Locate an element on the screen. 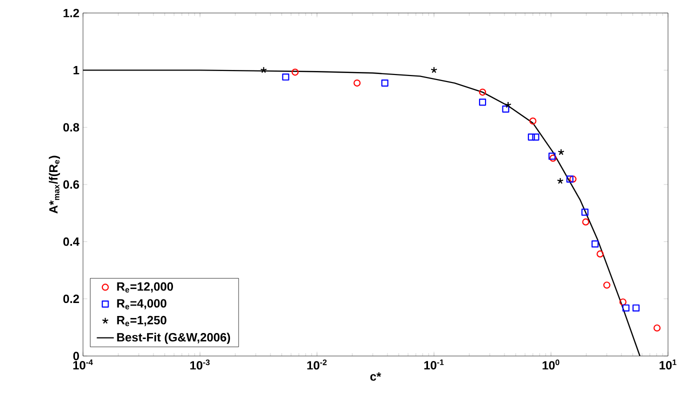 This screenshot has height=413, width=686. x-tick-label: 10$^{1}$ is located at coordinates (668, 365).